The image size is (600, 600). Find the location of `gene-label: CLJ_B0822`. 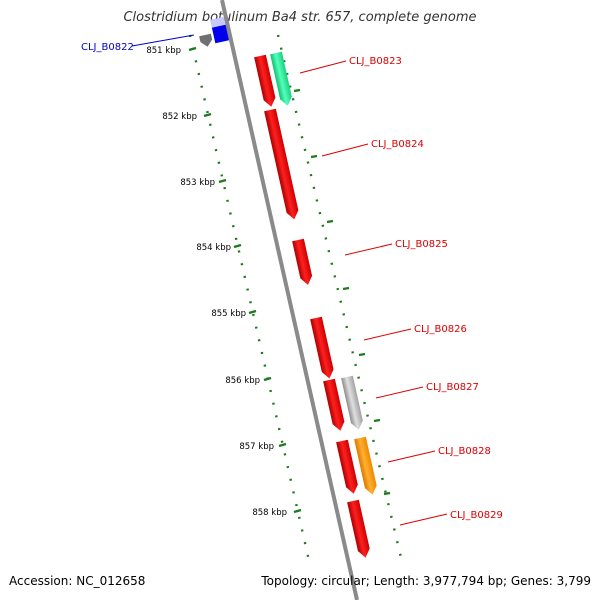

gene-label: CLJ_B0822 is located at coordinates (107, 47).